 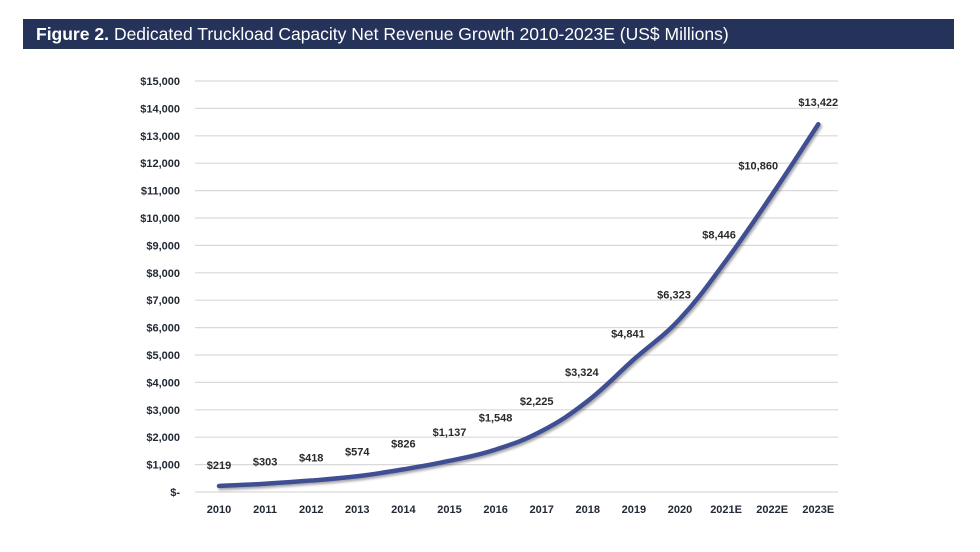 What do you see at coordinates (450, 433) in the screenshot?
I see `data-label: $1,137` at bounding box center [450, 433].